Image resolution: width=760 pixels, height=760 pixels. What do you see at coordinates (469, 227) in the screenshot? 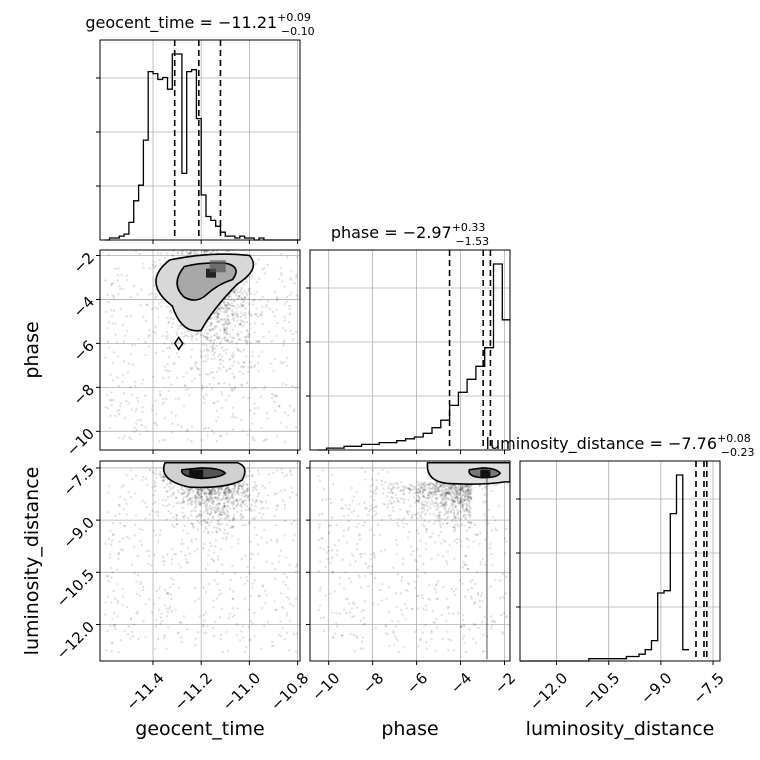
I see `title-plus: +0.33` at bounding box center [469, 227].